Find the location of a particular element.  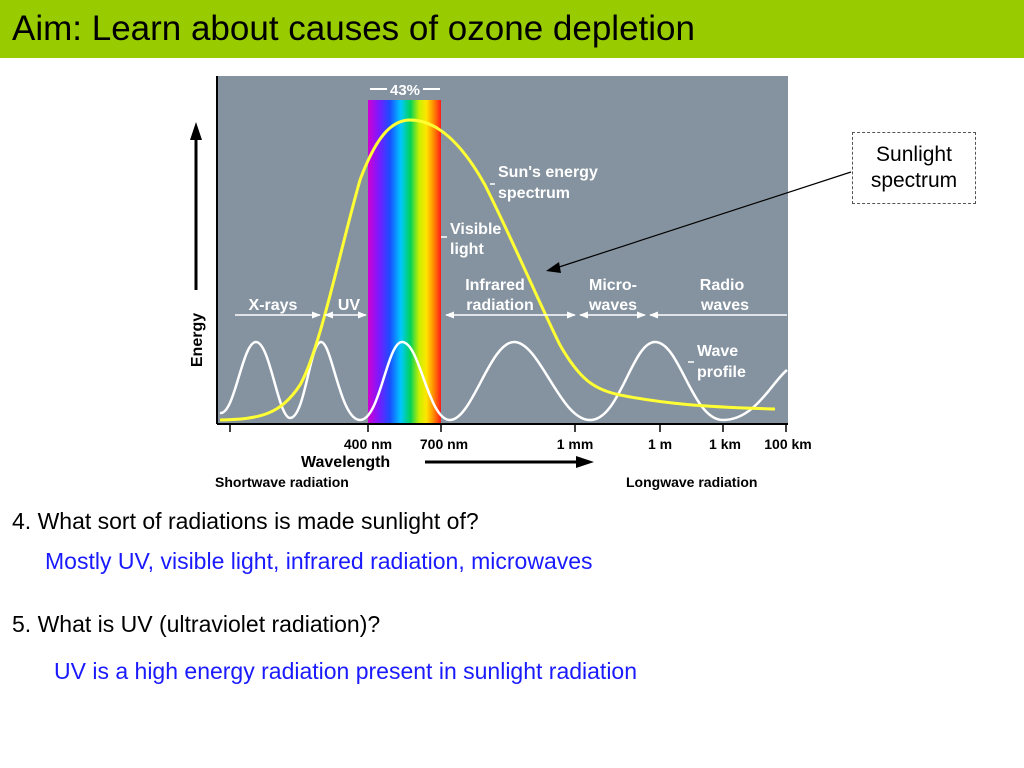

band-label-uv: UV is located at coordinates (349, 305).